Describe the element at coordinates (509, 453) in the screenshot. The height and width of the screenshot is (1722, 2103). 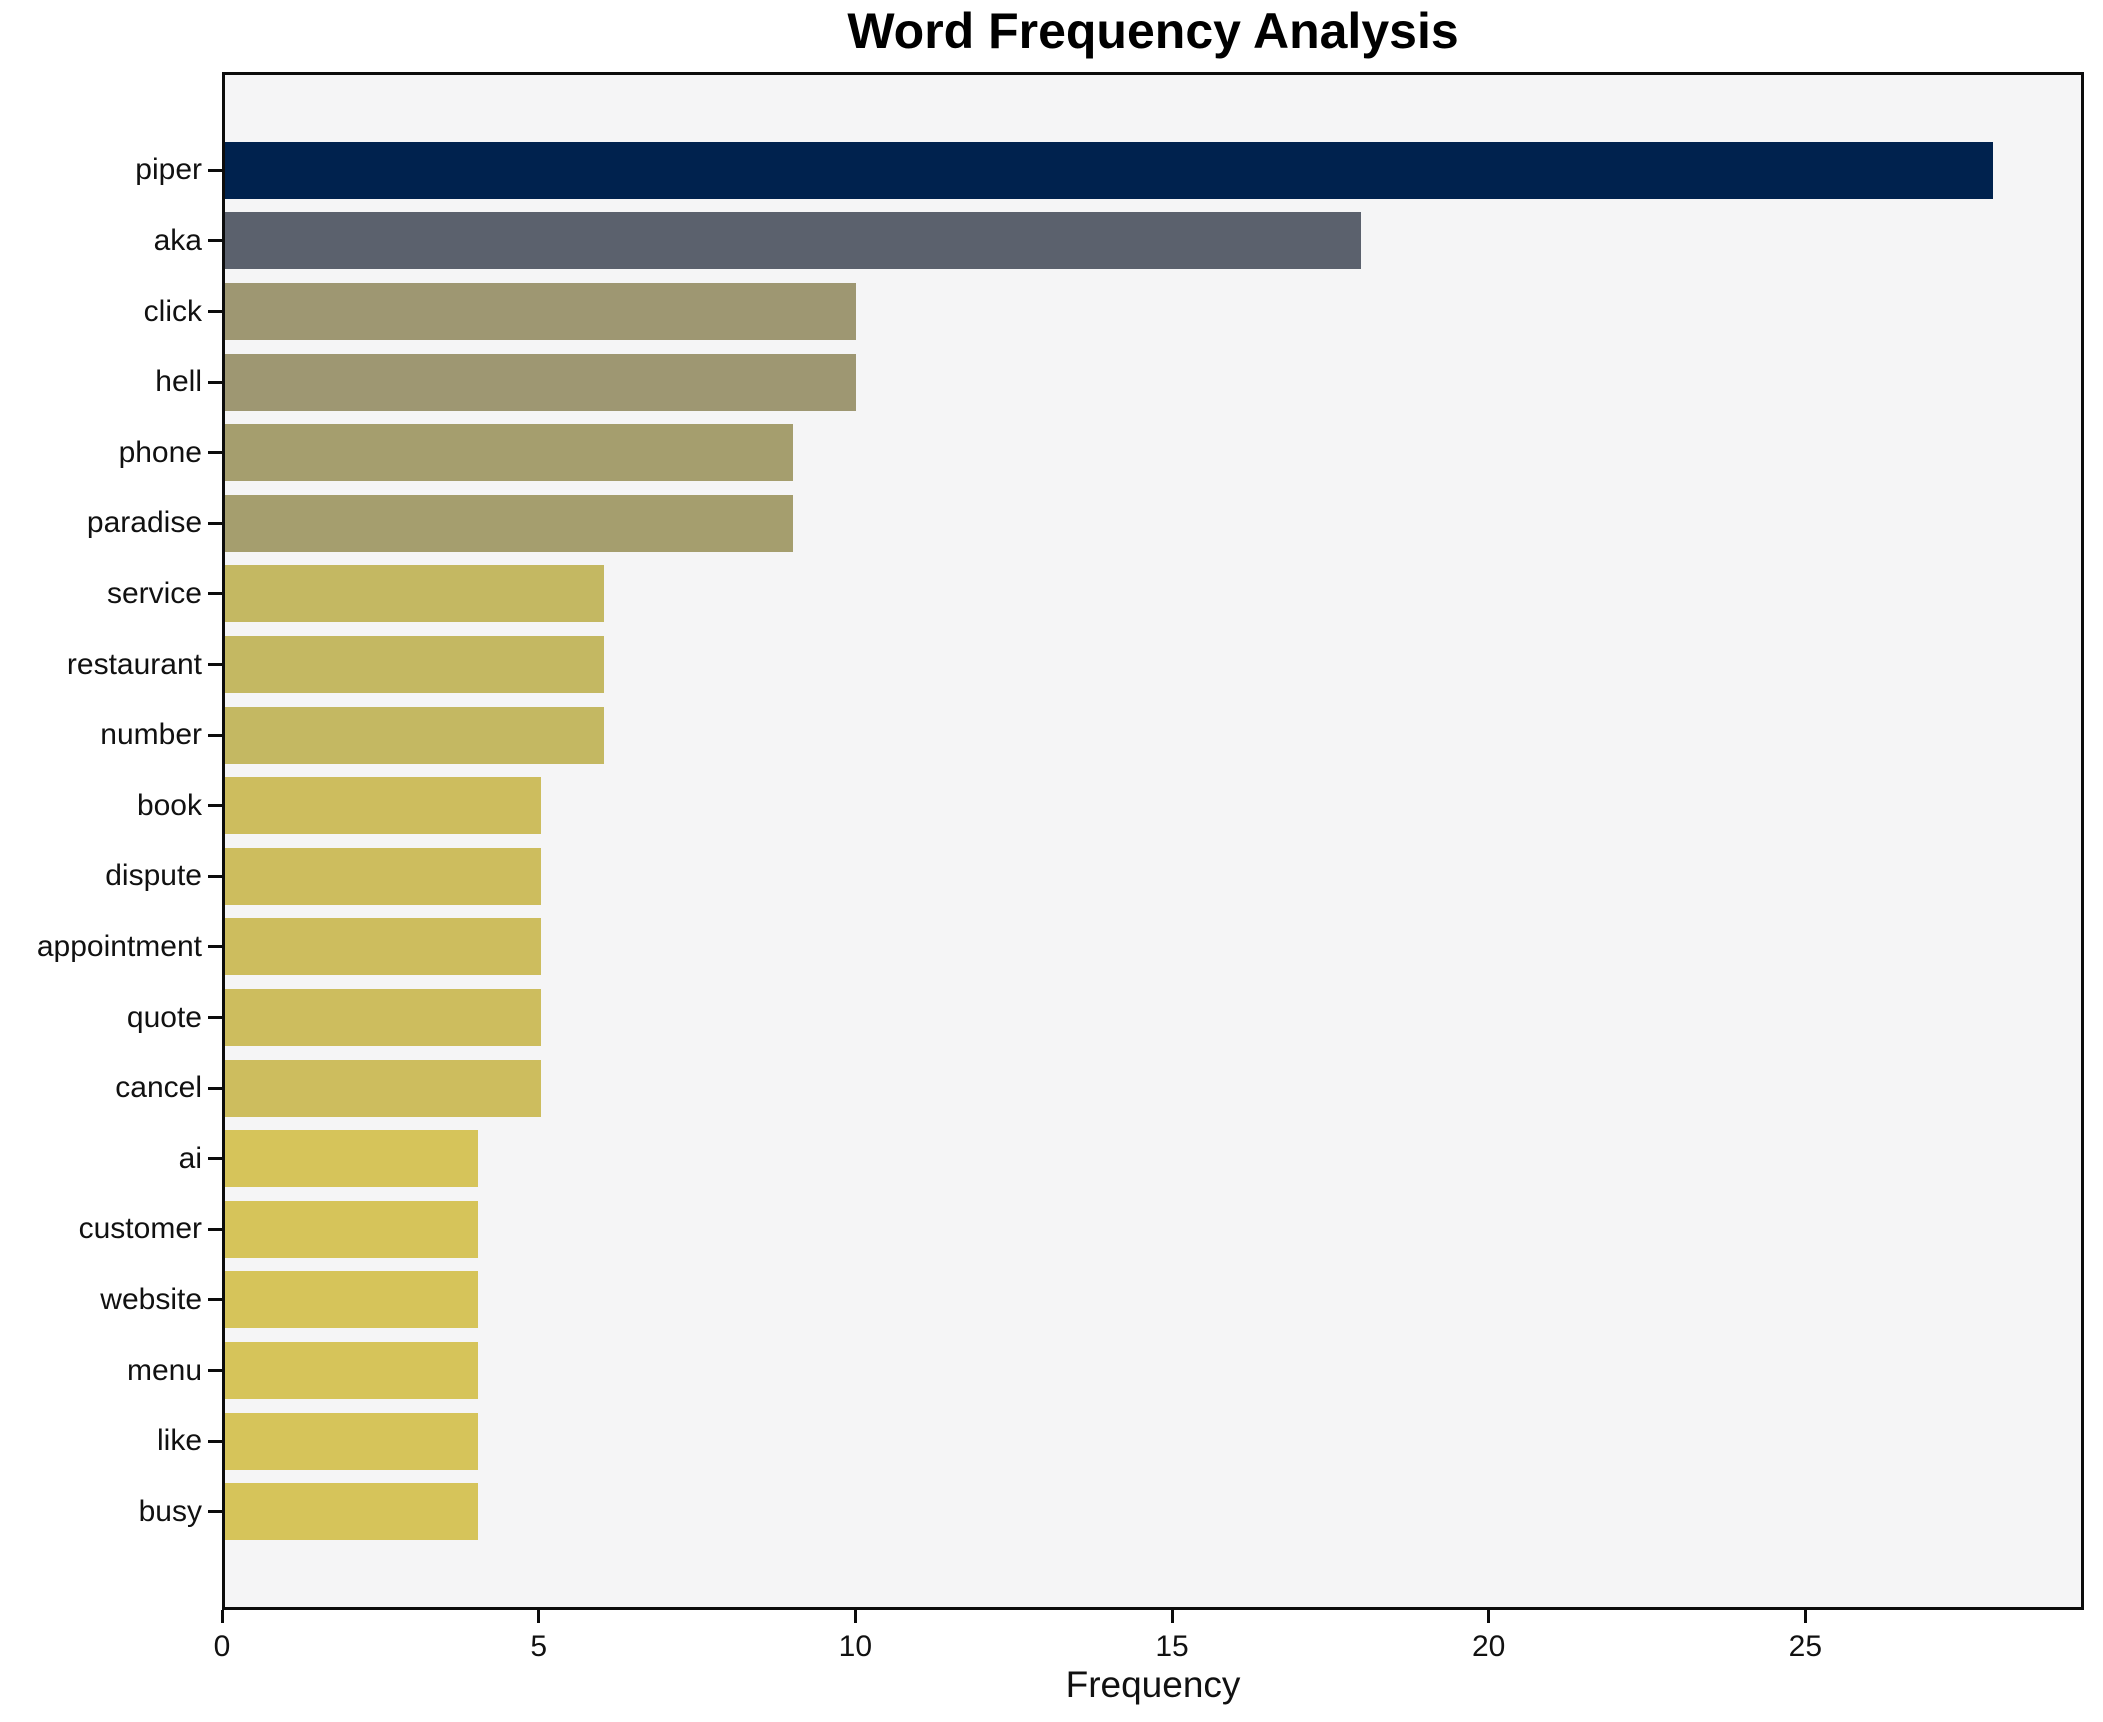
I see `bar-phone` at that location.